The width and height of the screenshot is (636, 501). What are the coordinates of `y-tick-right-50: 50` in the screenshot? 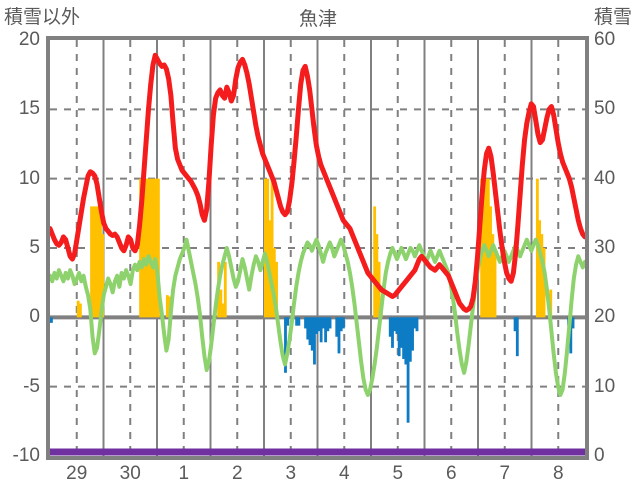 It's located at (605, 109).